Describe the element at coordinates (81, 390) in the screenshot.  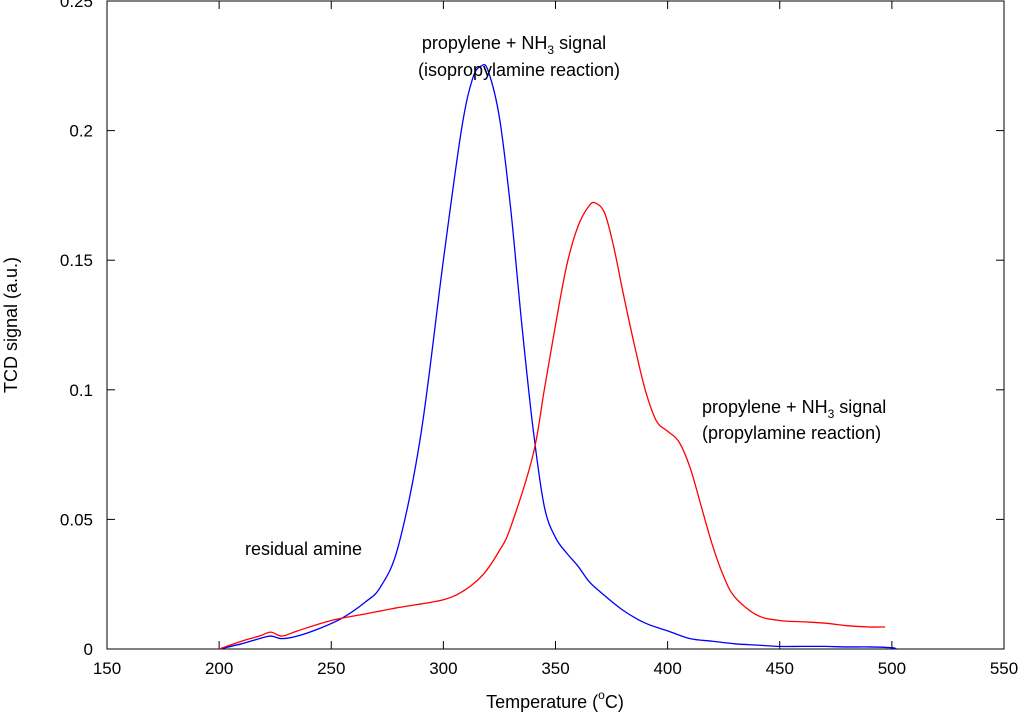
I see `y-tick-label: 0.1` at that location.